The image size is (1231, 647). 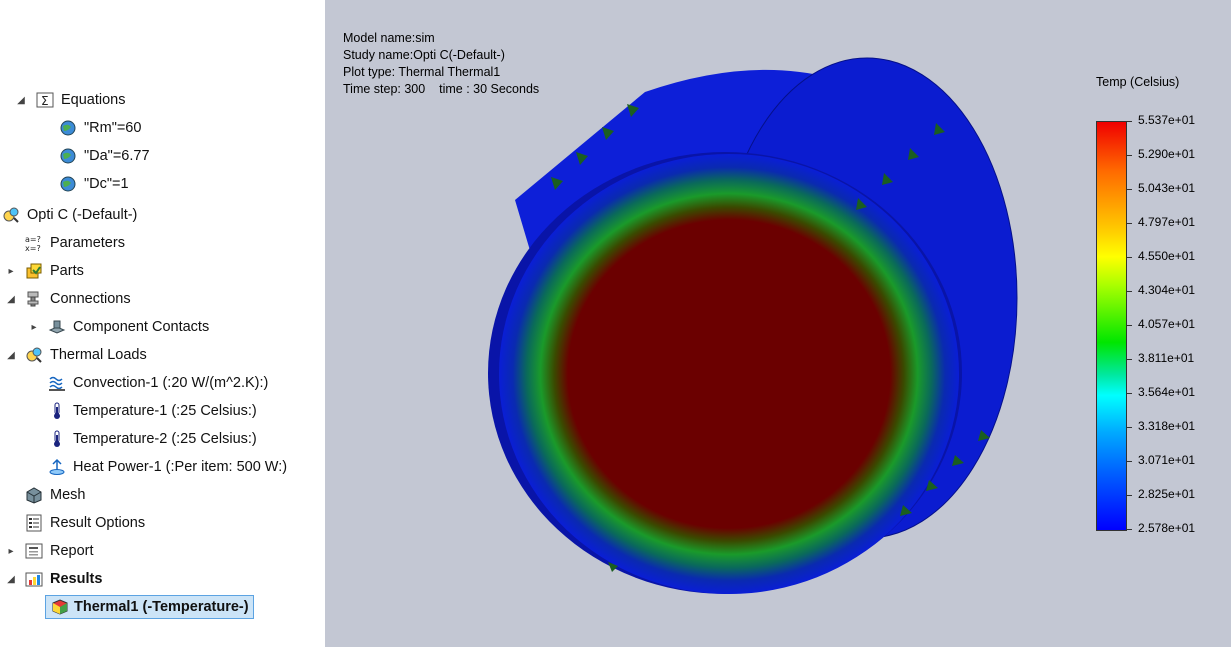 I want to click on expand-parts-toggle: ▸, so click(x=11, y=271).